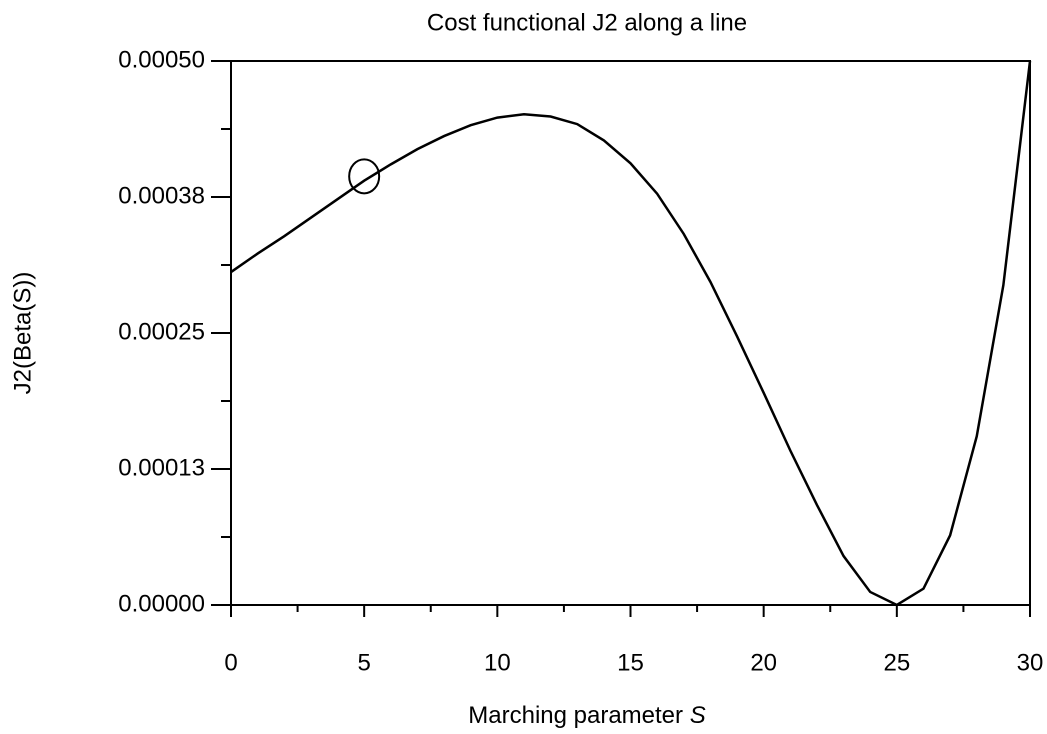 The image size is (1047, 734). Describe the element at coordinates (763, 662) in the screenshot. I see `x-tick-label: 20` at that location.